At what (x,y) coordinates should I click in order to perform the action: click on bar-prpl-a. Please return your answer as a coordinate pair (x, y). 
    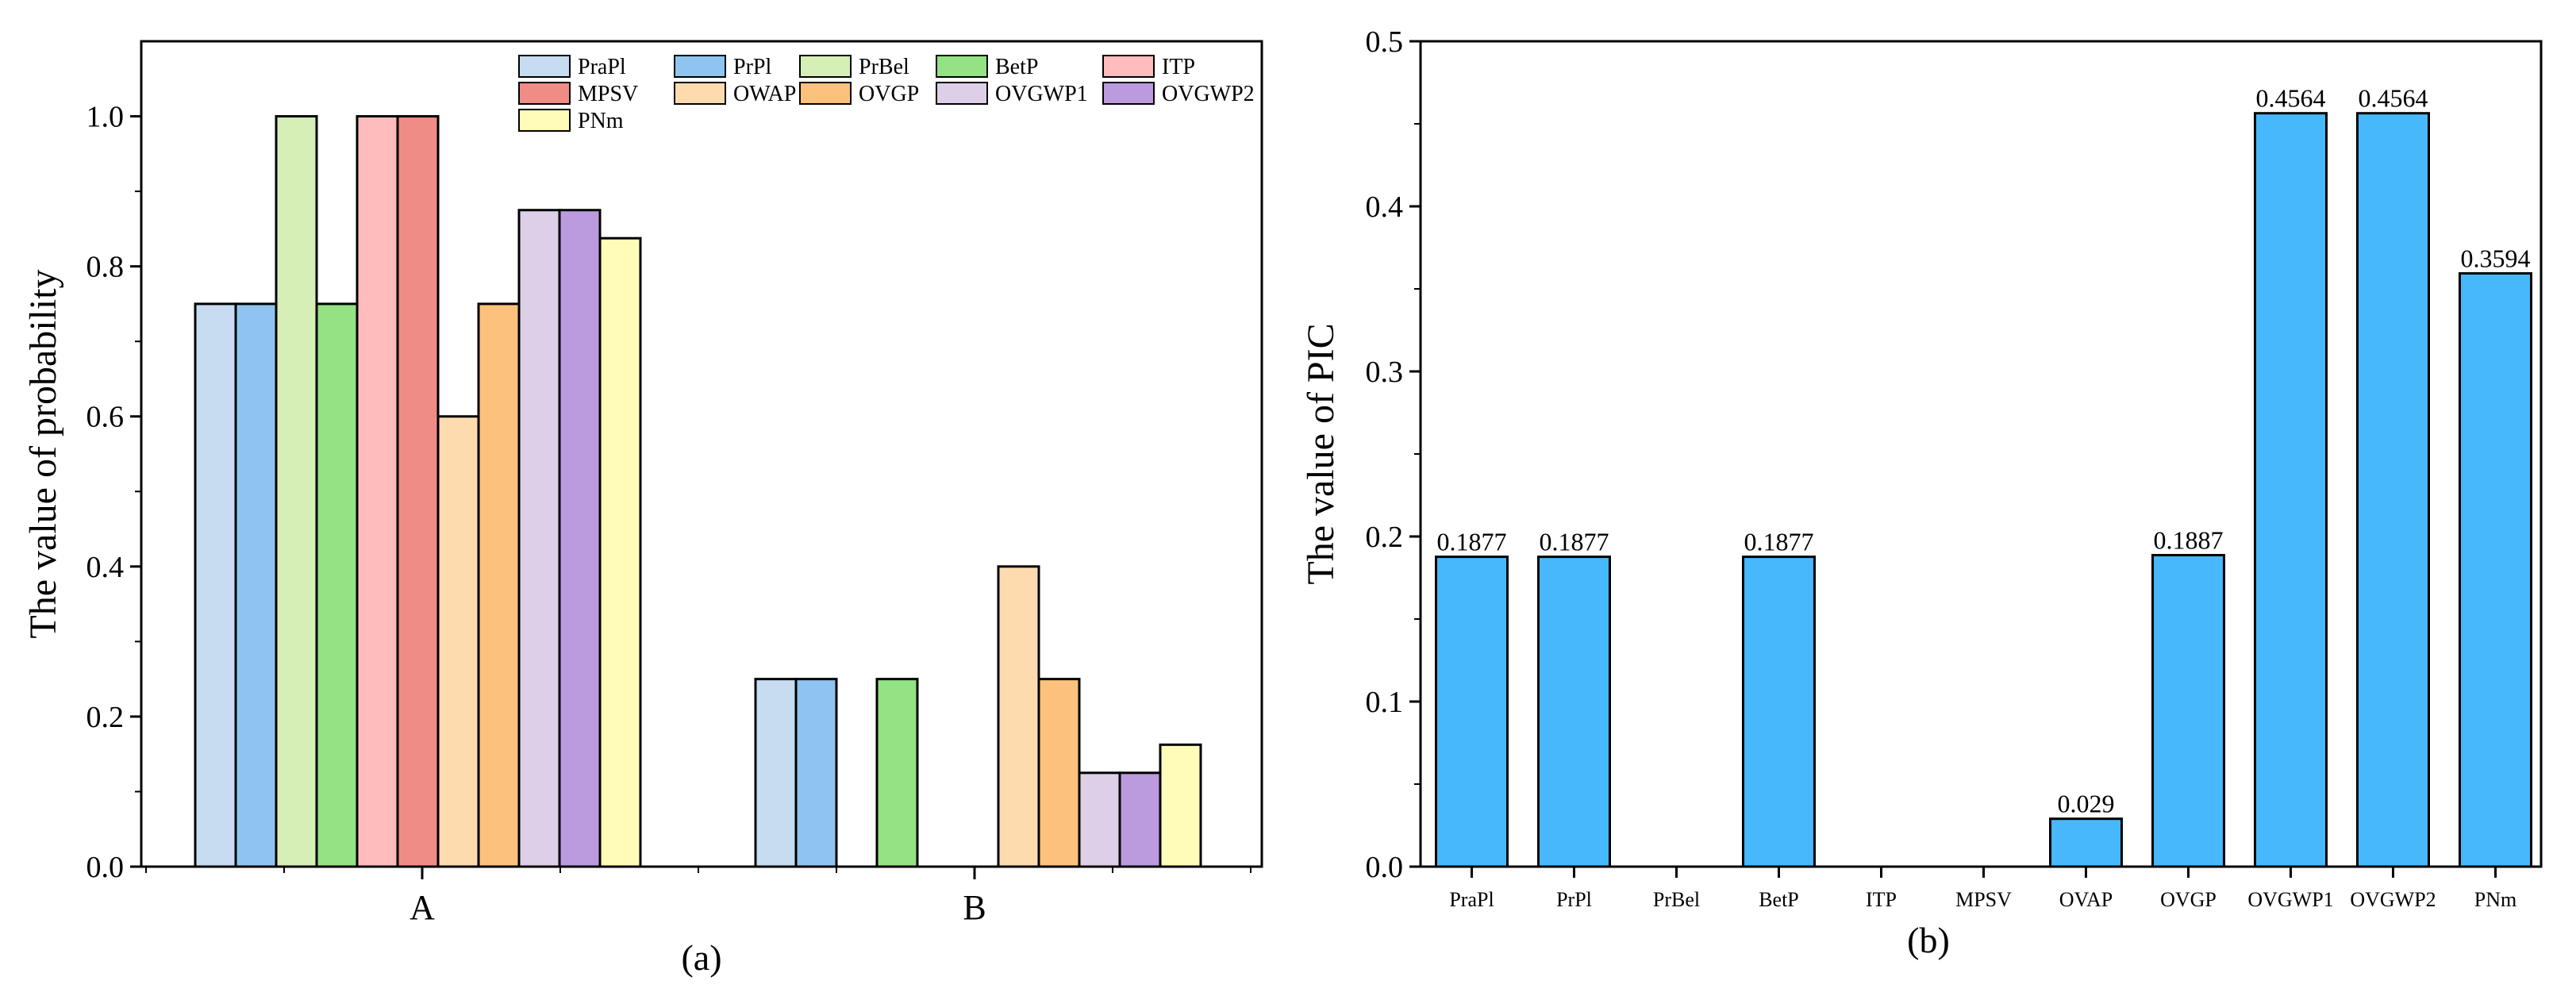
    Looking at the image, I should click on (256, 585).